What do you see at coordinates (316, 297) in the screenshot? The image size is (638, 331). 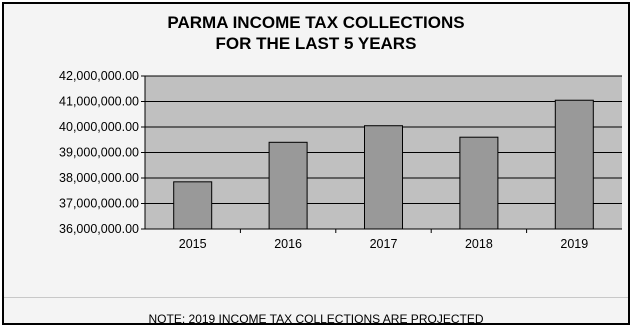 I see `note-divider` at bounding box center [316, 297].